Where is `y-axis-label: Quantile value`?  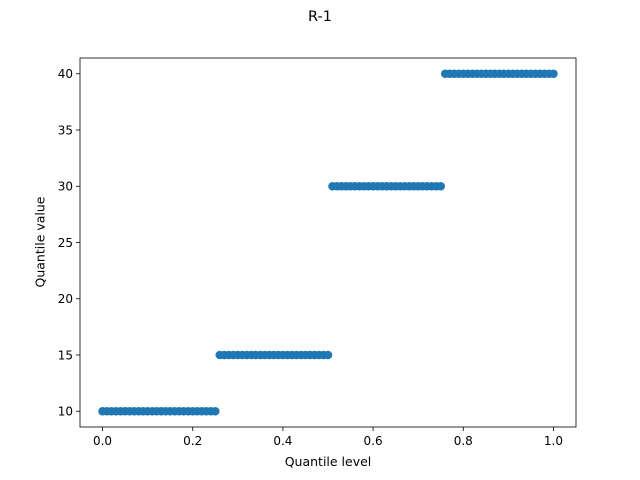 y-axis-label: Quantile value is located at coordinates (40, 242).